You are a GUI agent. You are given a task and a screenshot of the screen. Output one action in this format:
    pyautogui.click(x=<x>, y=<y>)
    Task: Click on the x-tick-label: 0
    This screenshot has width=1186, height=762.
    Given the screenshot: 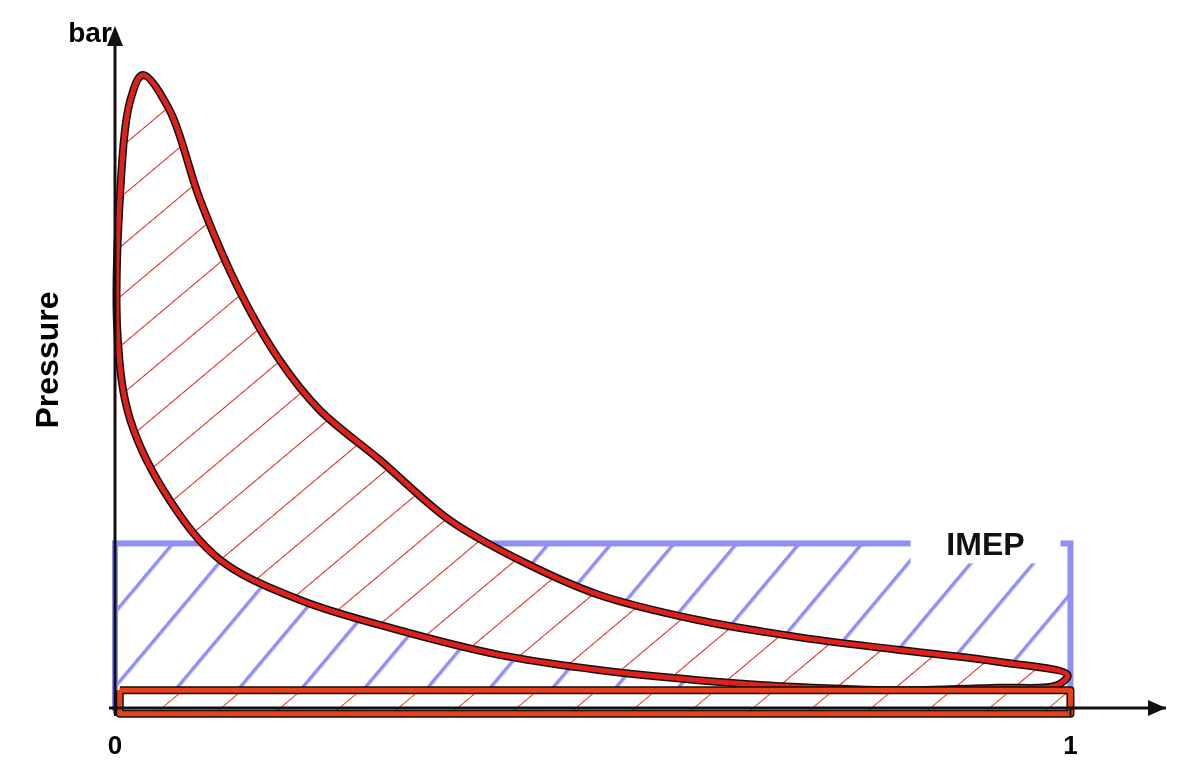 What is the action you would take?
    pyautogui.click(x=115, y=745)
    